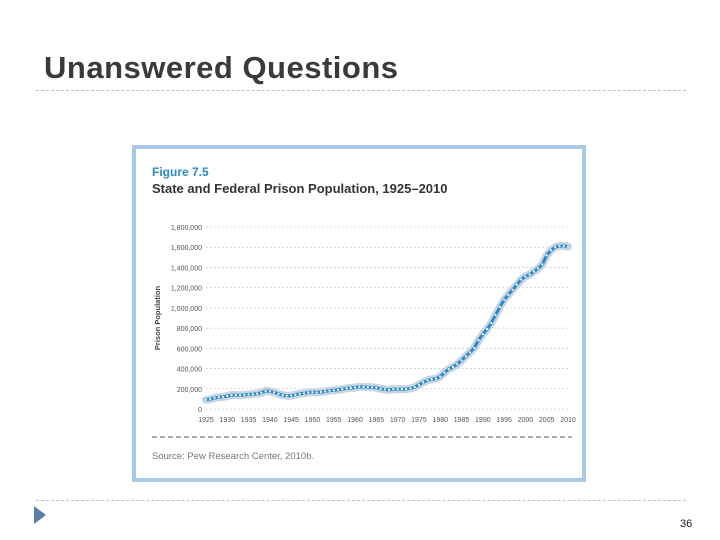  What do you see at coordinates (504, 420) in the screenshot?
I see `x-tick-label: 1995` at bounding box center [504, 420].